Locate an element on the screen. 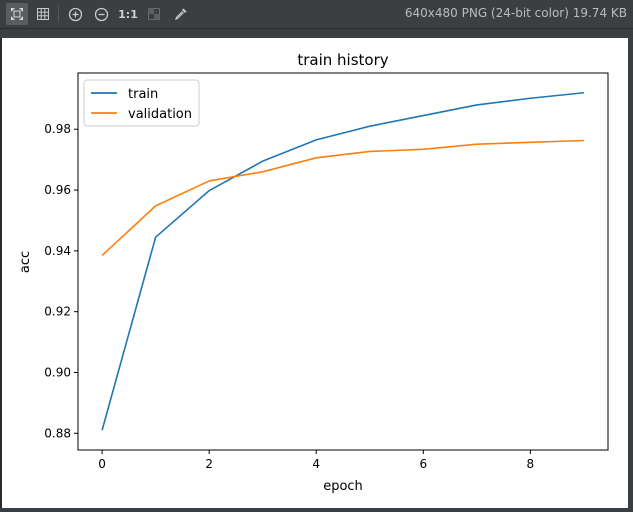 The width and height of the screenshot is (633, 512). zoom-out-icon is located at coordinates (101, 14).